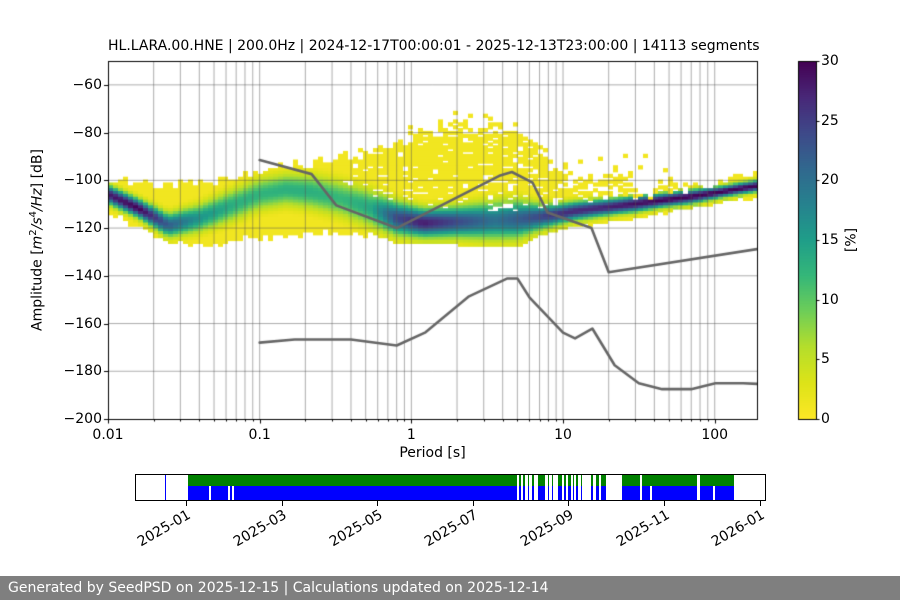 This screenshot has width=900, height=600. Describe the element at coordinates (825, 359) in the screenshot. I see `colorbar-tick-label: 5` at that location.